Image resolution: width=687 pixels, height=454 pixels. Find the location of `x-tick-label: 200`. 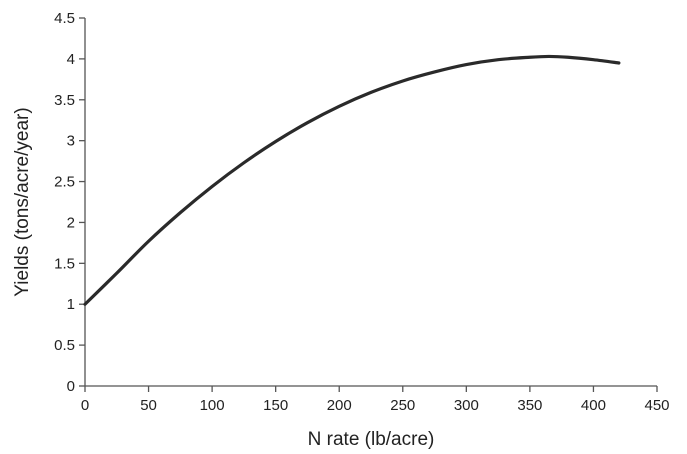

x-tick-label: 200 is located at coordinates (339, 405).